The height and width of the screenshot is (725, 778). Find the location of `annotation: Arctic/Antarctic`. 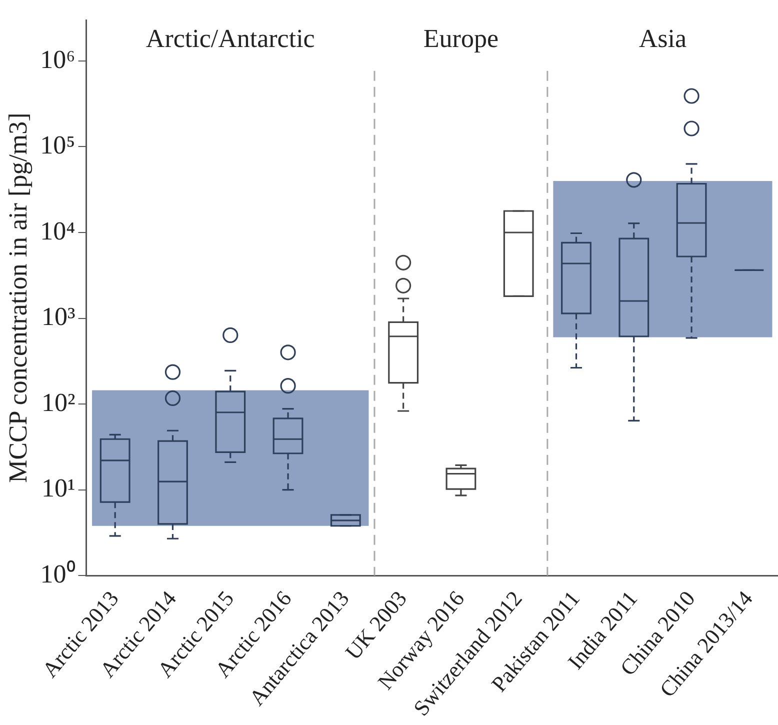

annotation: Arctic/Antarctic is located at coordinates (230, 38).